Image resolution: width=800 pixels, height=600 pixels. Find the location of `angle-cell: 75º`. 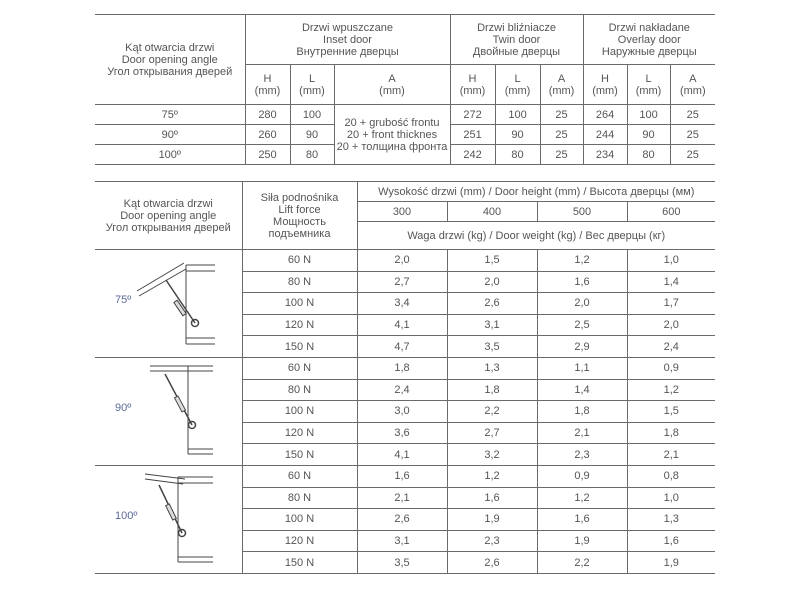

angle-cell: 75º is located at coordinates (170, 114).